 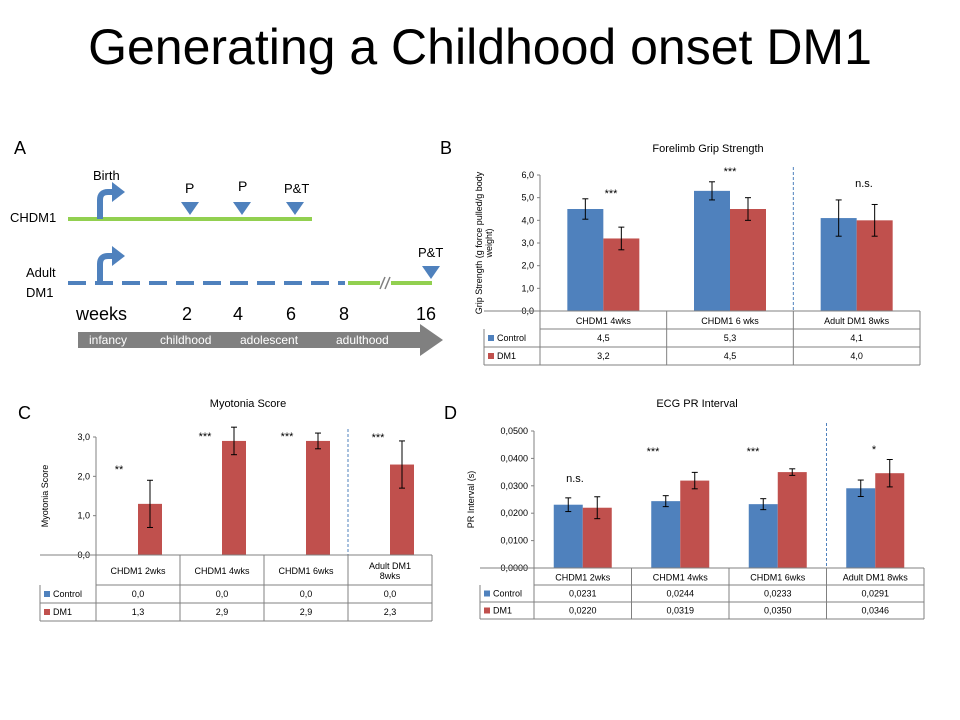 What do you see at coordinates (269, 340) in the screenshot?
I see `stage-adolescent: adolescent` at bounding box center [269, 340].